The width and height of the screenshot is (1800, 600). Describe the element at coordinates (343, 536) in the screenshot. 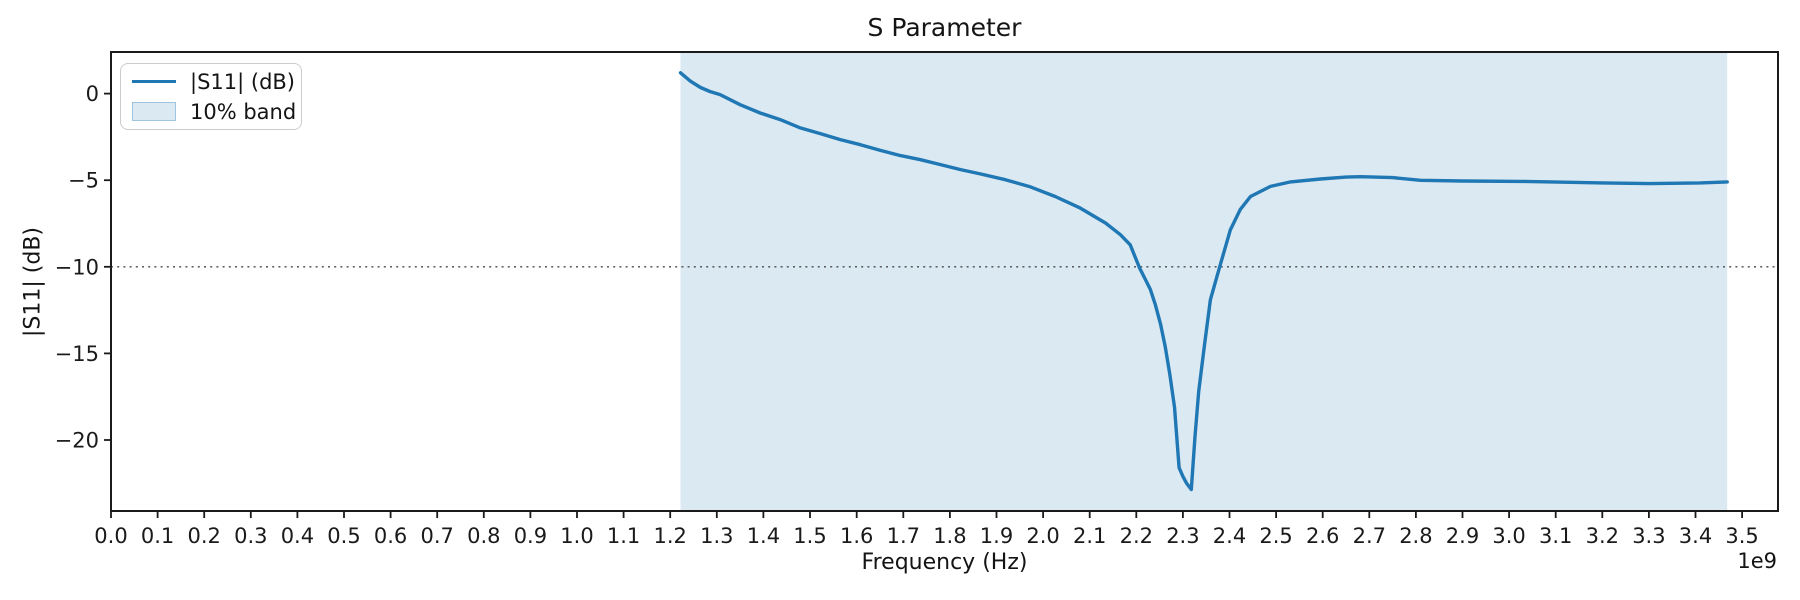

I see `x-tick-label: 0.5` at that location.